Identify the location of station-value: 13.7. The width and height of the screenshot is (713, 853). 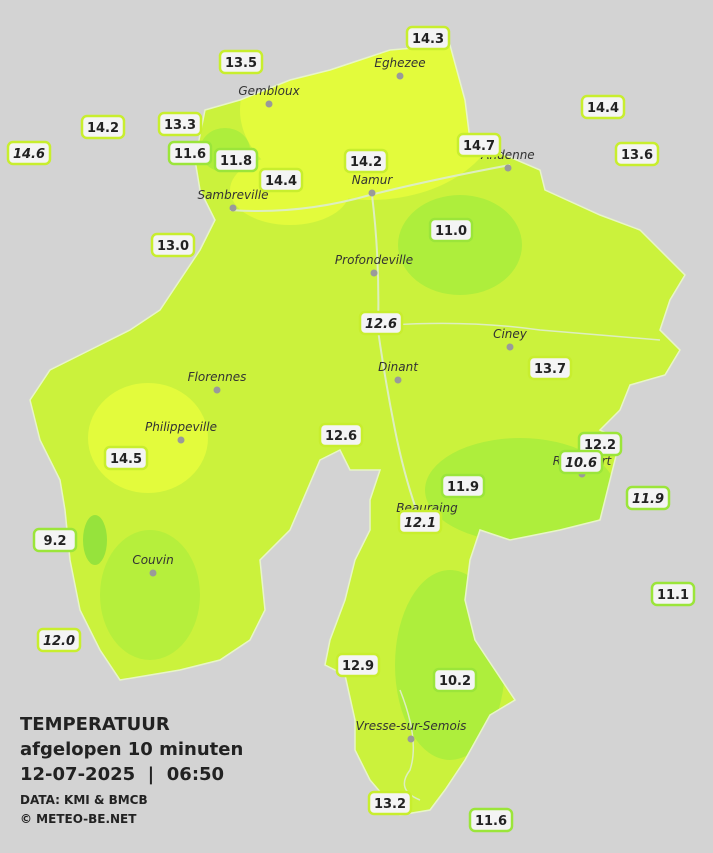
(550, 369).